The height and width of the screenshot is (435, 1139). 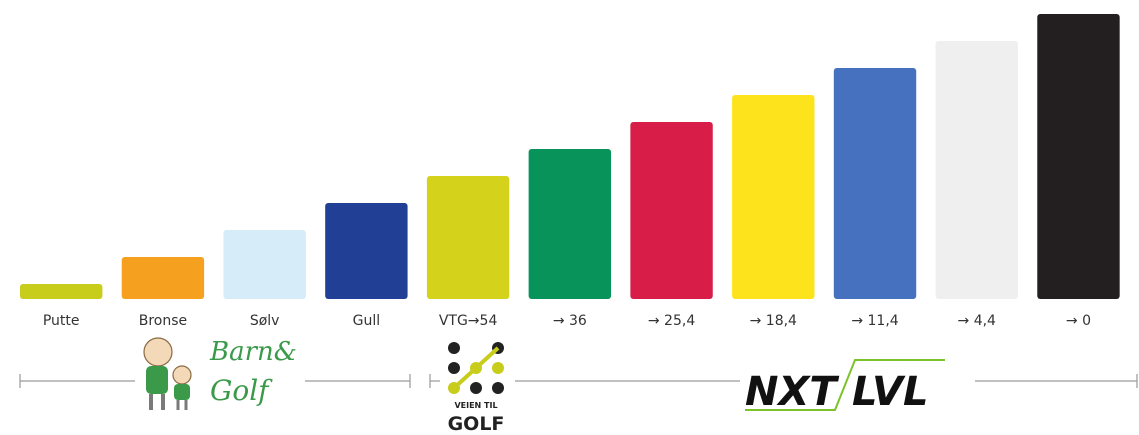 What do you see at coordinates (792, 392) in the screenshot?
I see `logo-text: NXT` at bounding box center [792, 392].